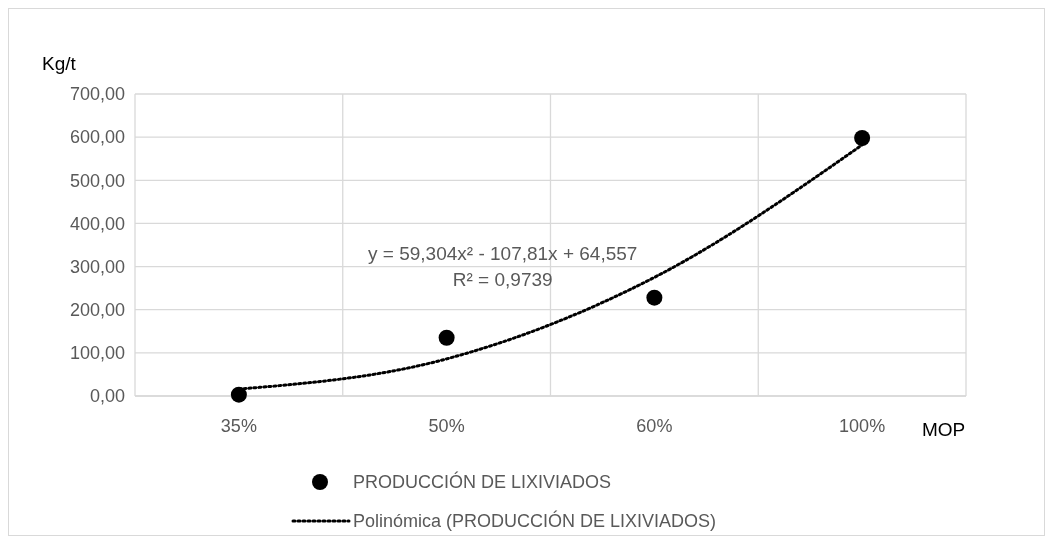 The width and height of the screenshot is (1053, 544). Describe the element at coordinates (97, 310) in the screenshot. I see `y-tick-label: 200,00` at that location.